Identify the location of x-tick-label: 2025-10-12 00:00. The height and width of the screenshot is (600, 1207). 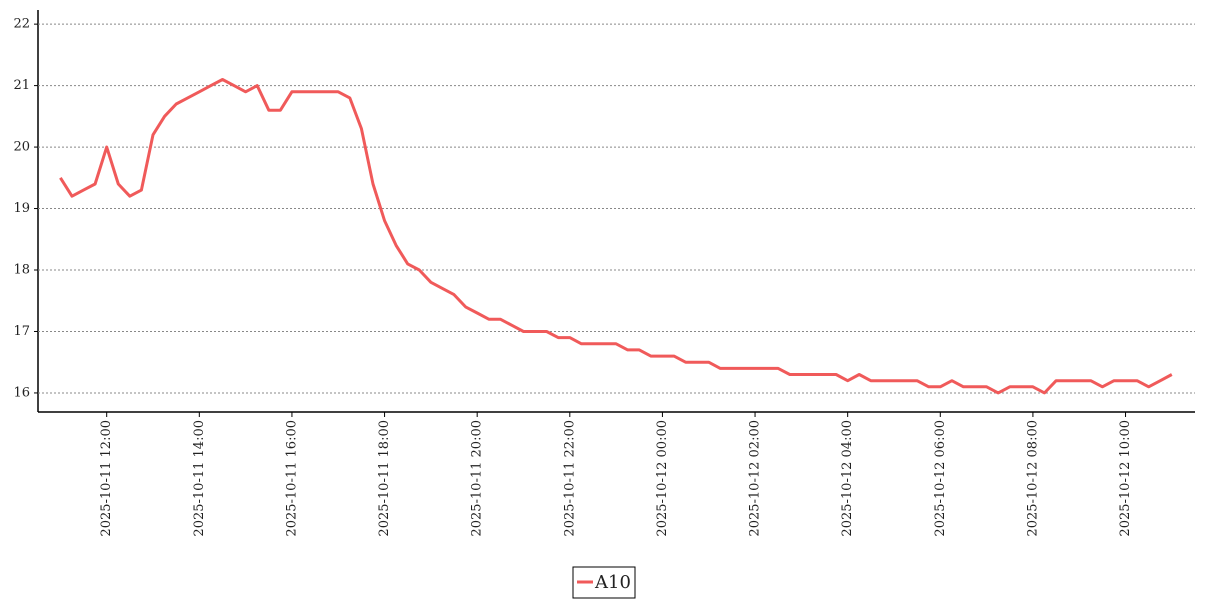
(662, 478).